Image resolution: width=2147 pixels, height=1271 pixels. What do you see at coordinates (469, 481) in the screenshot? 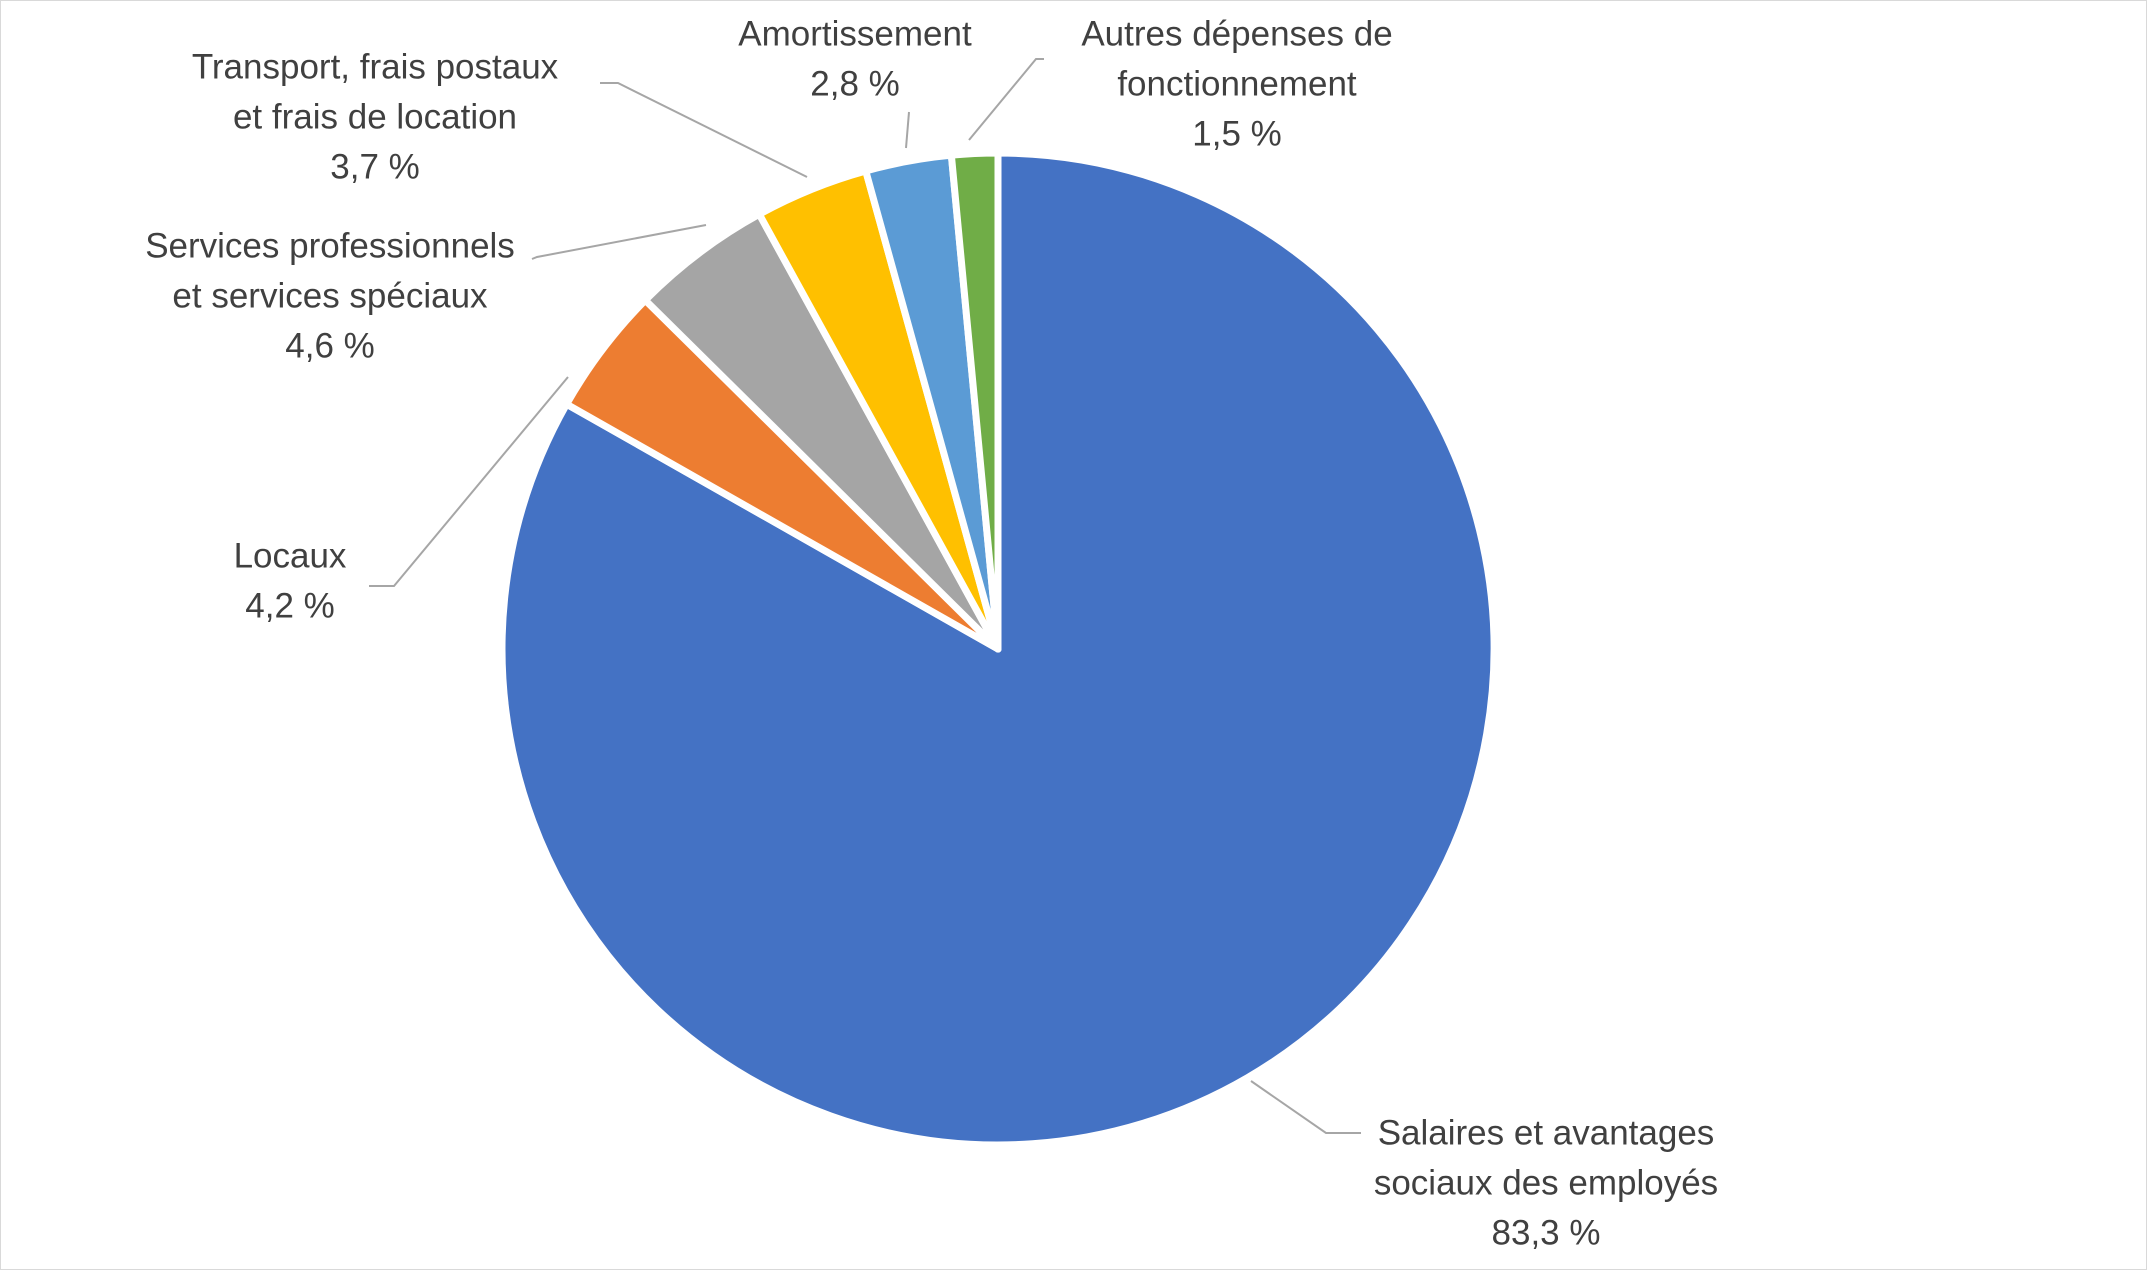
I see `leader-line-locaux` at bounding box center [469, 481].